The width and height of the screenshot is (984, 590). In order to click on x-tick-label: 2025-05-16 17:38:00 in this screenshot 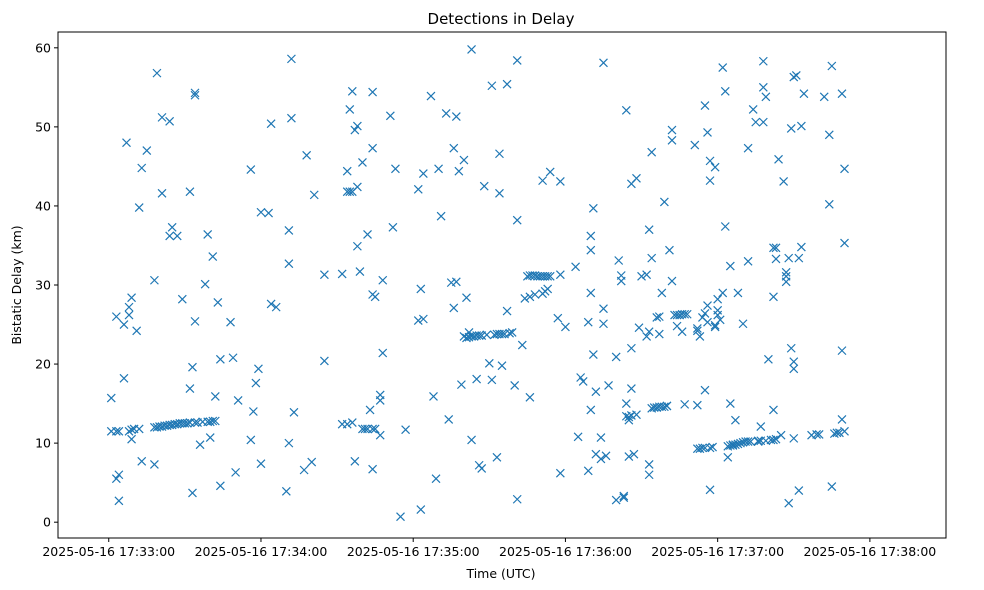, I will do `click(870, 551)`.